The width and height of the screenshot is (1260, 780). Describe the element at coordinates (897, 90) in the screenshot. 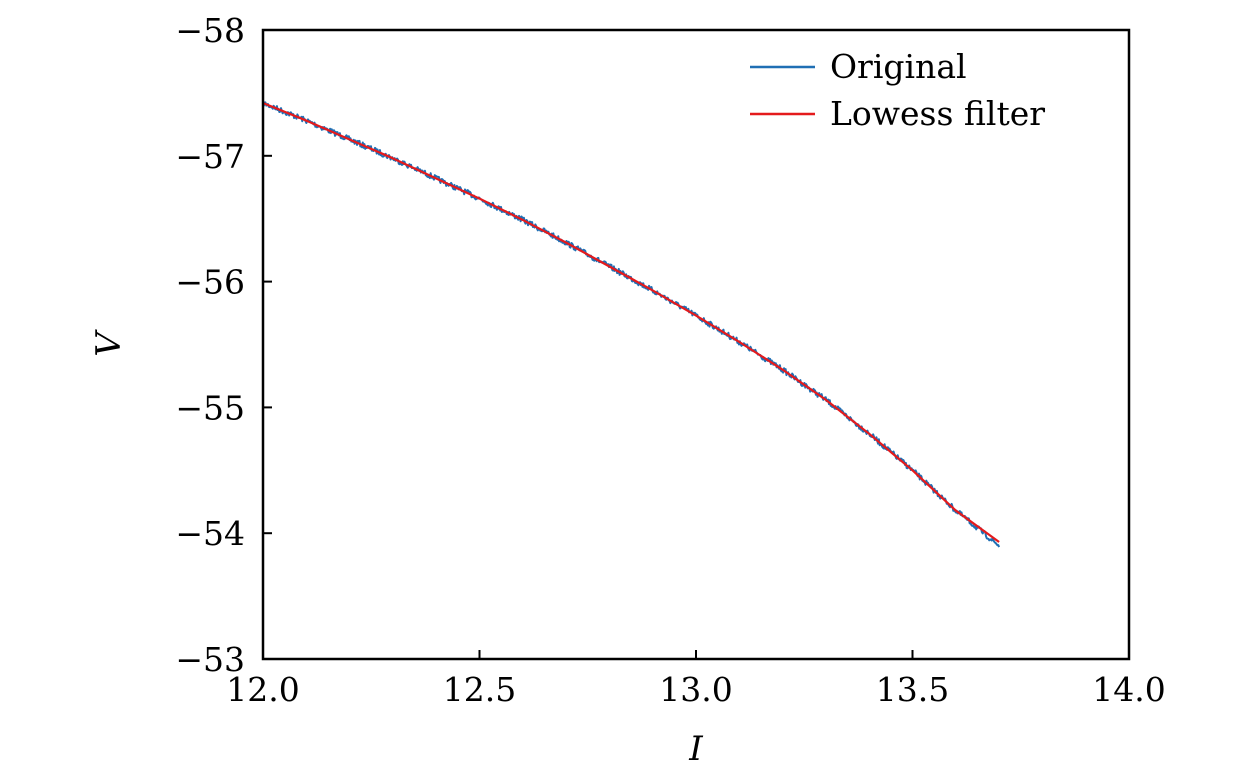

I see `legend: Original Lowess filter` at that location.